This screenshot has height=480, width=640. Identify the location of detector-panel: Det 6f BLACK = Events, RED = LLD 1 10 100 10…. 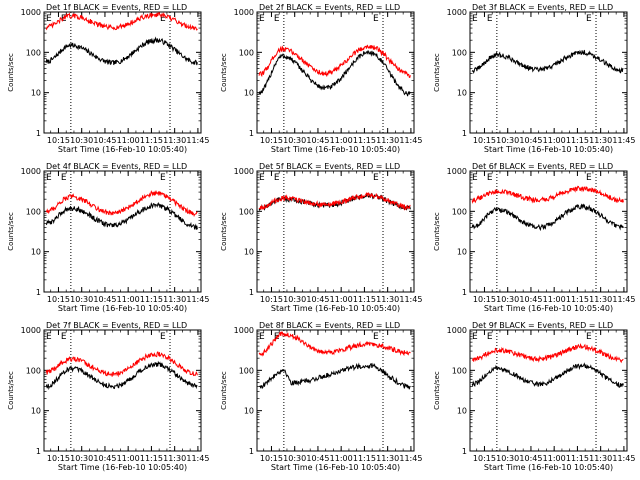
(534, 237).